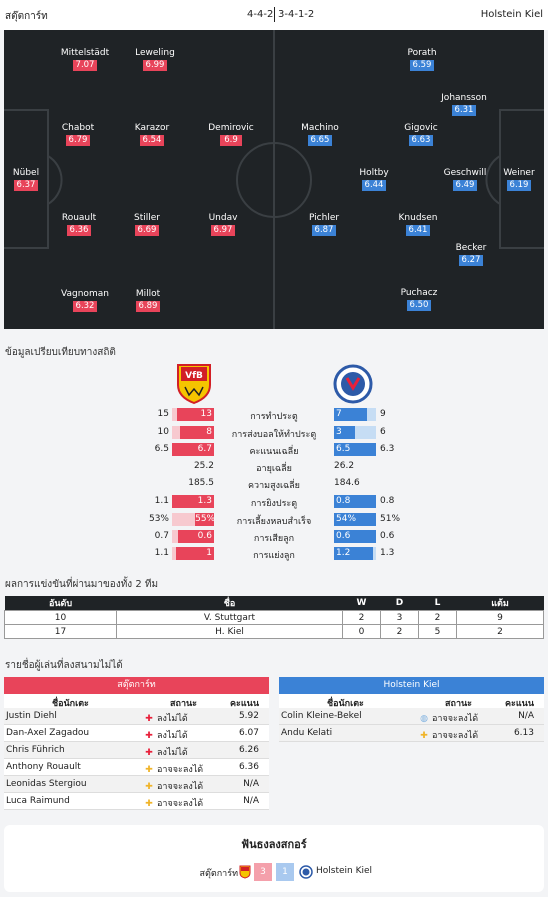 This screenshot has width=548, height=897. What do you see at coordinates (355, 449) in the screenshot?
I see `away-stat-bar: 6.5` at bounding box center [355, 449].